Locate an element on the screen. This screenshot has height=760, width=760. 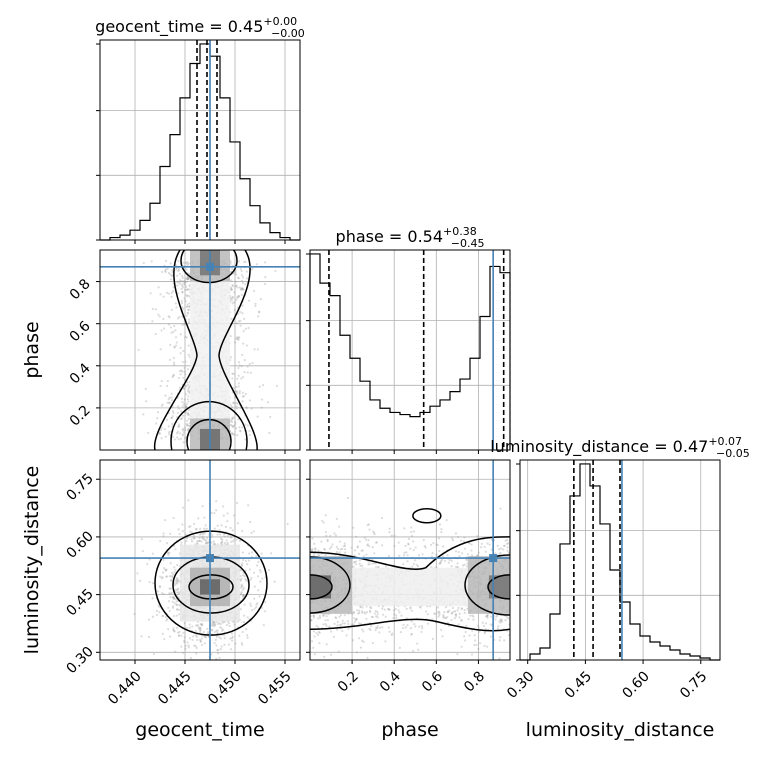
x-tick-label-phase: 0.4 is located at coordinates (390, 681).